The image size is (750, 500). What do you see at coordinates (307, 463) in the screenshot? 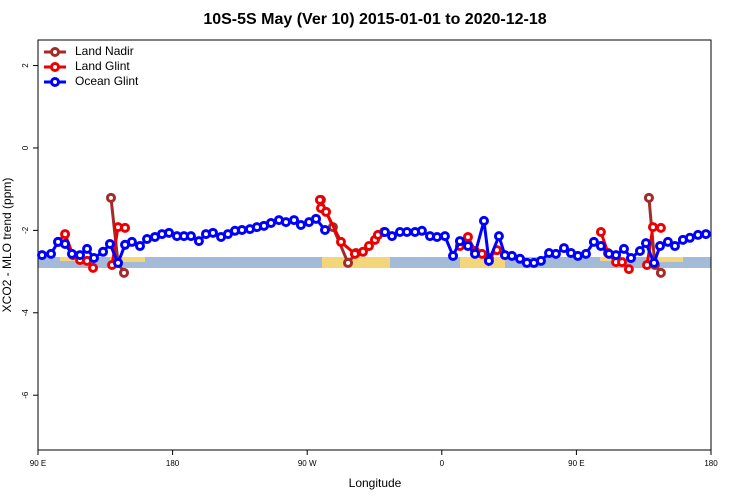
I see `x-tick-label: 90 W` at bounding box center [307, 463].